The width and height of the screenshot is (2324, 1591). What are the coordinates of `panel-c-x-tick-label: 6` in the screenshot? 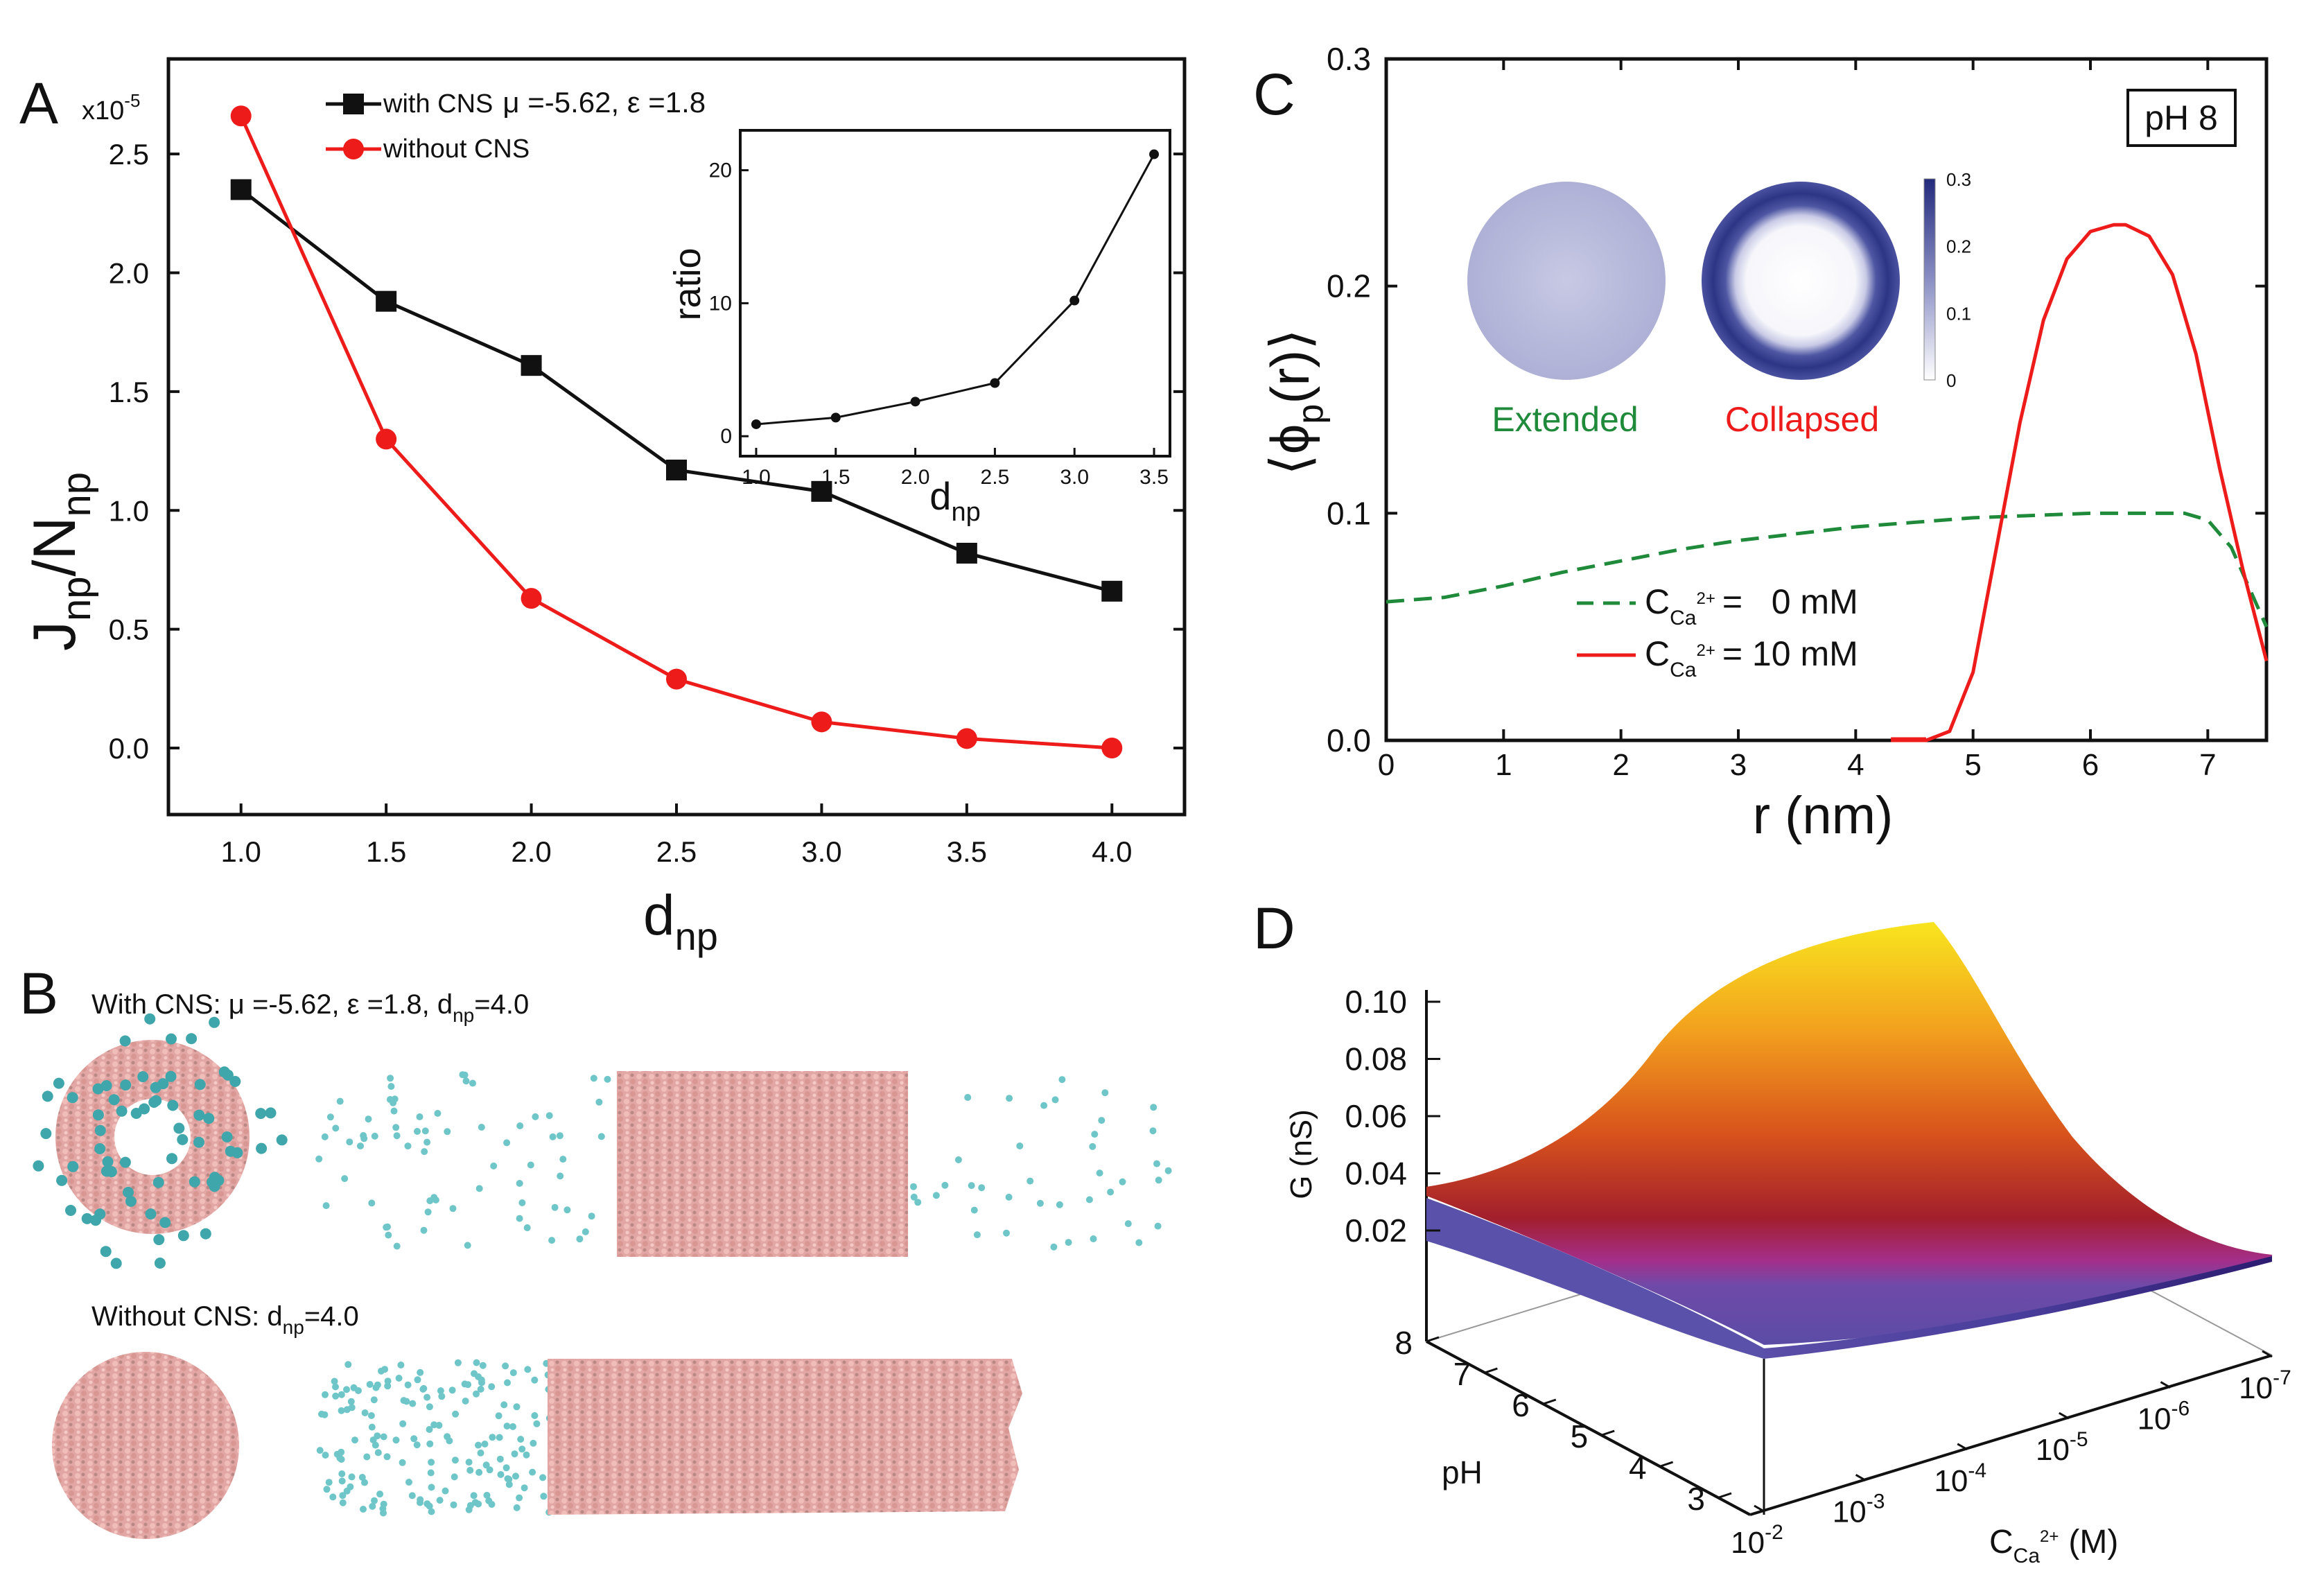 It's located at (2090, 765).